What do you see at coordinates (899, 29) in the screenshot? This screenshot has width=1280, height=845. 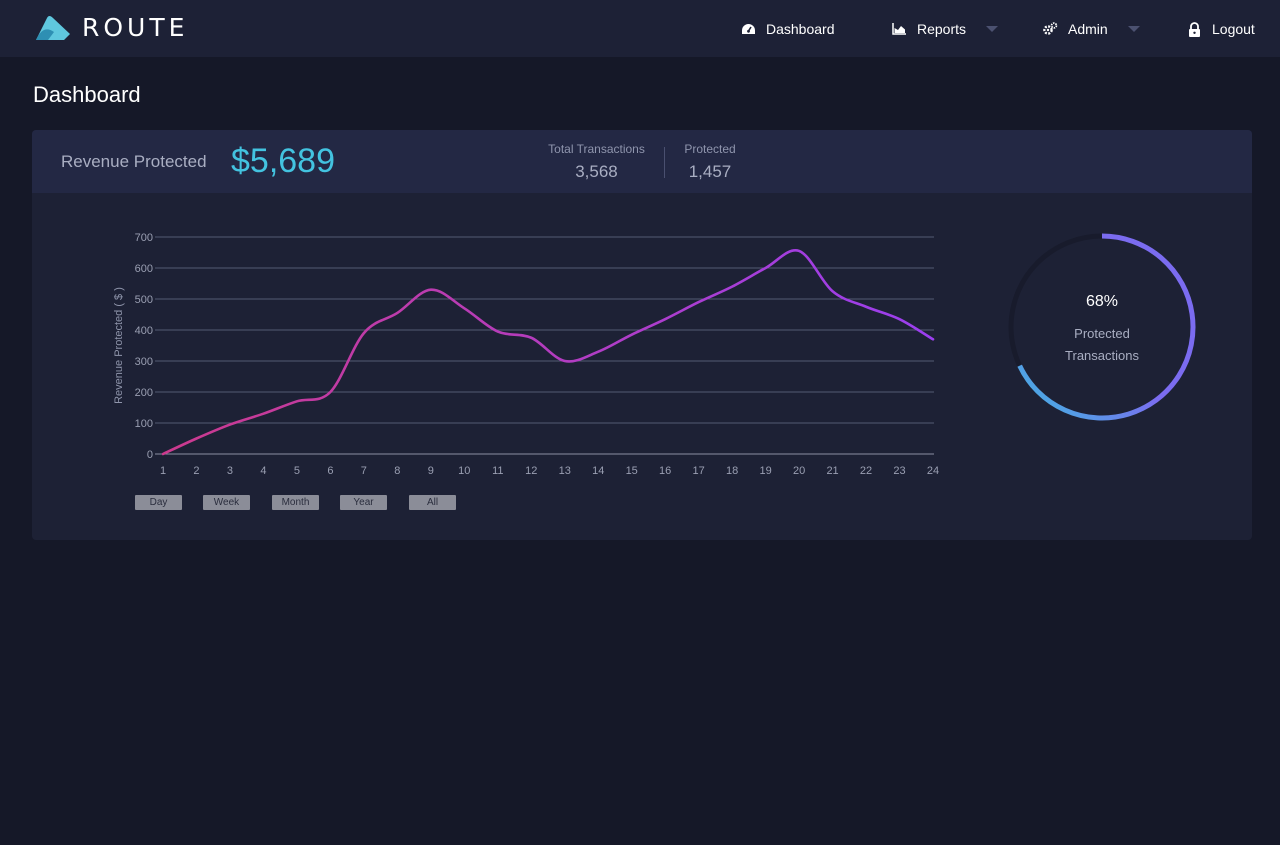 I see `area-chart-icon` at bounding box center [899, 29].